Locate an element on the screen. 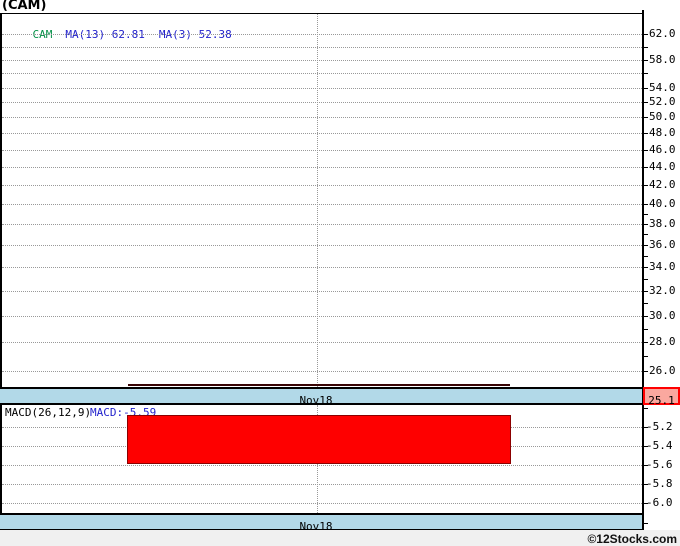 This screenshot has width=680, height=546. y-axis-label: 42.0 is located at coordinates (662, 184).